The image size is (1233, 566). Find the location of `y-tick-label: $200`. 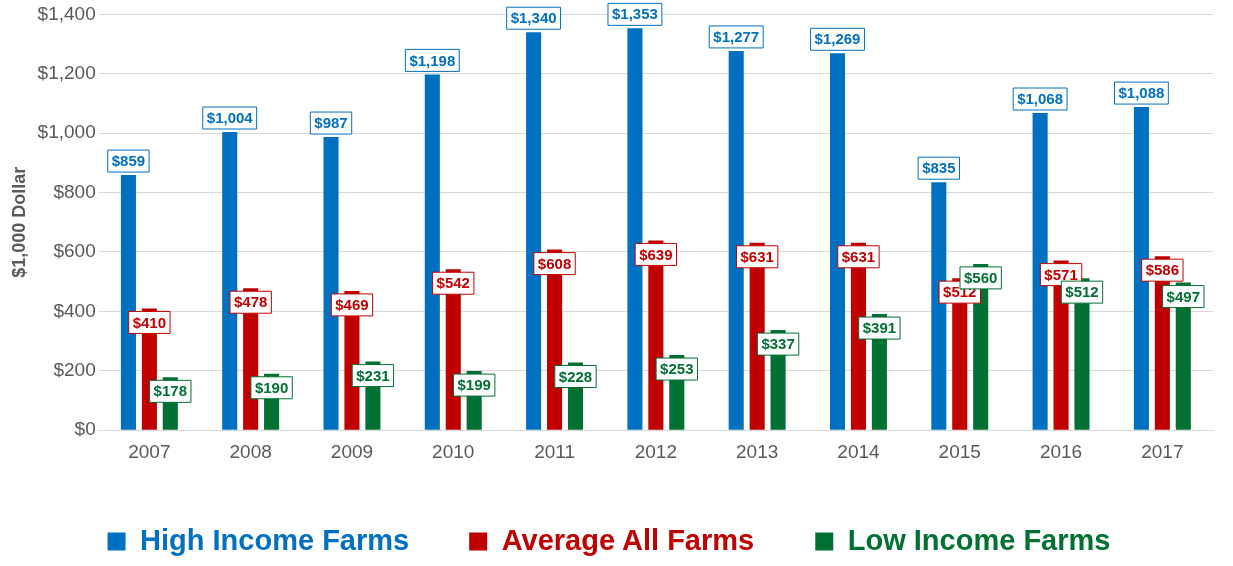

y-tick-label: $200 is located at coordinates (74, 370).